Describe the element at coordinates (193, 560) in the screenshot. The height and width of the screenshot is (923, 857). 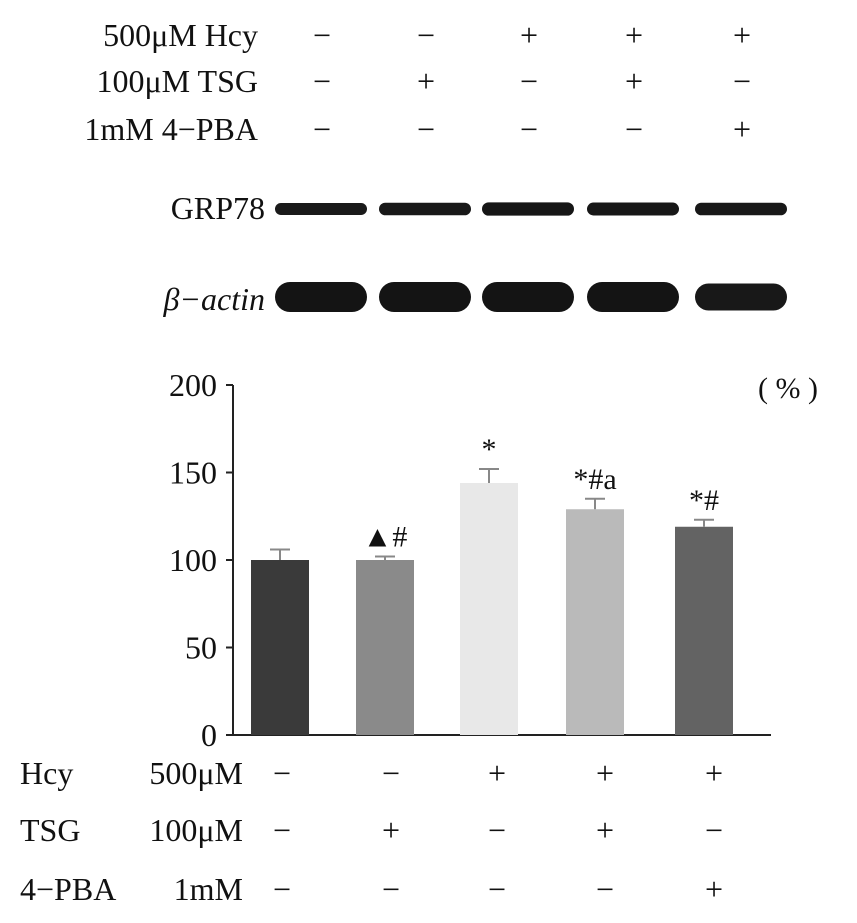
I see `y-tick-label: 100` at that location.